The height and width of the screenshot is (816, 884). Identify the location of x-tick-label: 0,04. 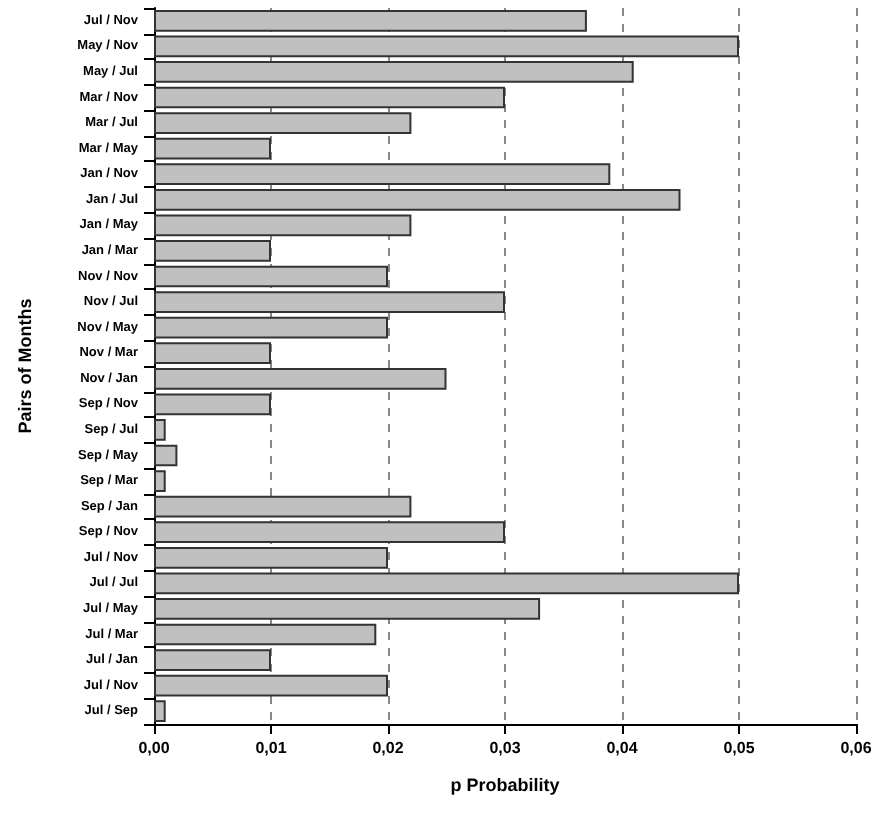
(622, 748).